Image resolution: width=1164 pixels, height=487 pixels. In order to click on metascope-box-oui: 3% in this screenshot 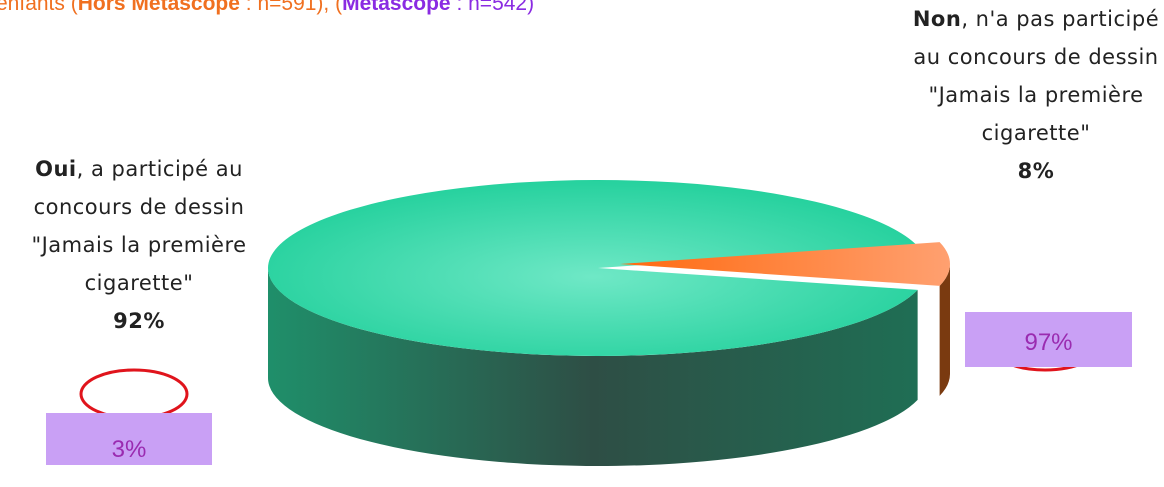, I will do `click(129, 439)`.